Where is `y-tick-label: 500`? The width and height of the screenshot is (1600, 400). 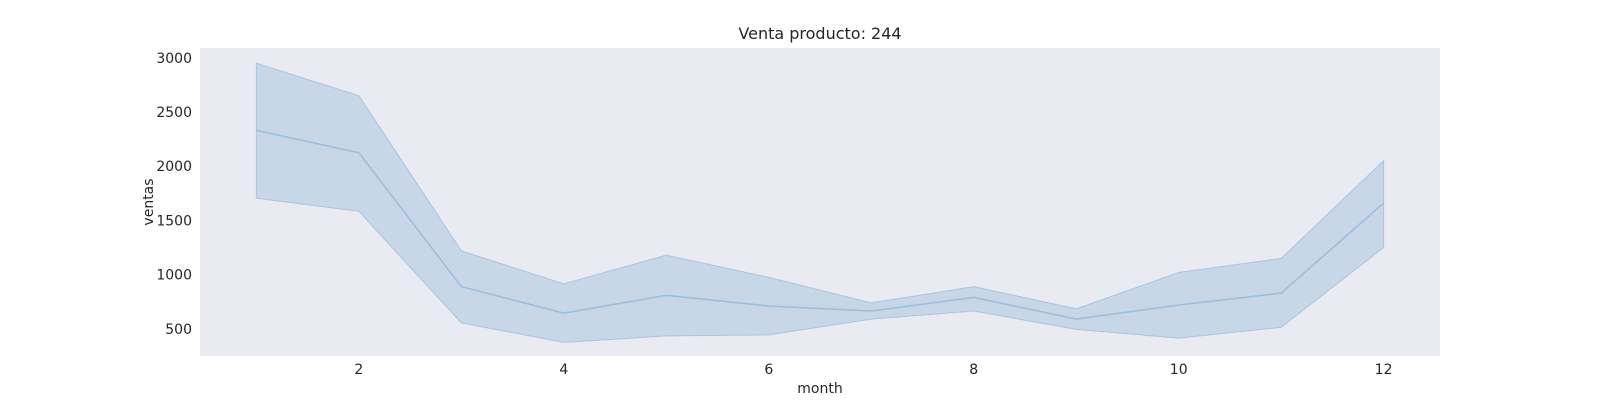
y-tick-label: 500 is located at coordinates (178, 330).